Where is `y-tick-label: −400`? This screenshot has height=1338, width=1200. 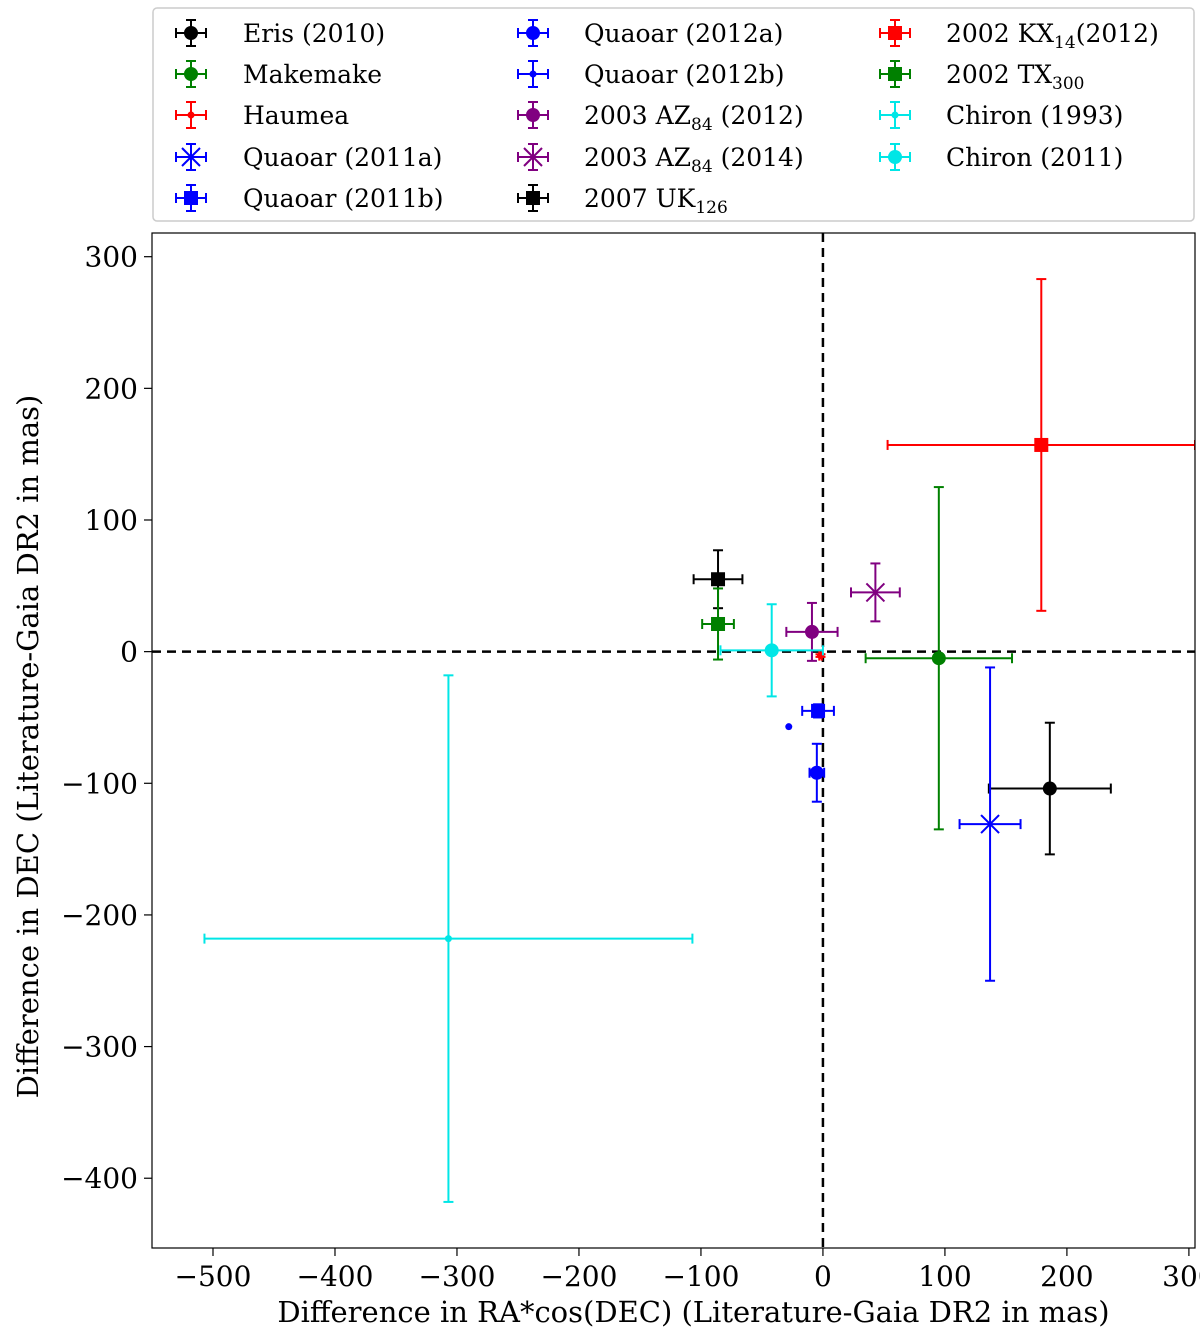 y-tick-label: −400 is located at coordinates (99, 1178).